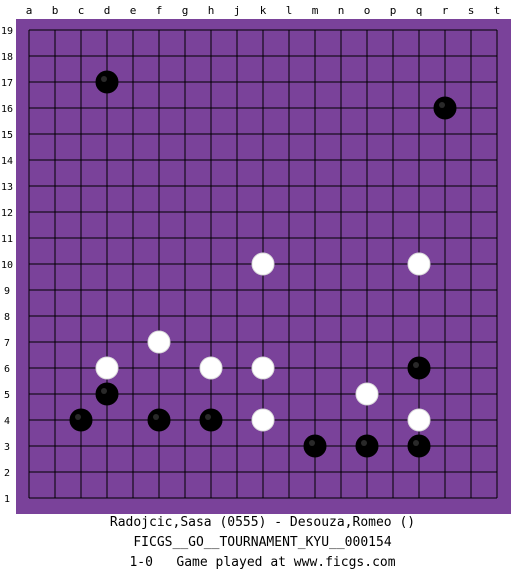 Image resolution: width=525 pixels, height=579 pixels. I want to click on row-label-8: 8, so click(7, 317).